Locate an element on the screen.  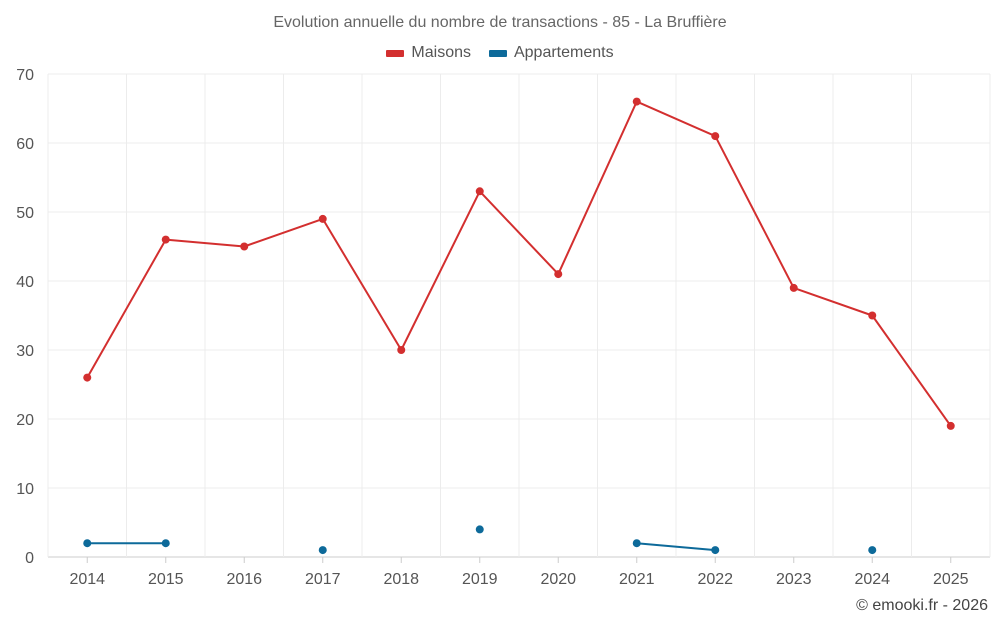
series-line-appartements is located at coordinates (676, 547).